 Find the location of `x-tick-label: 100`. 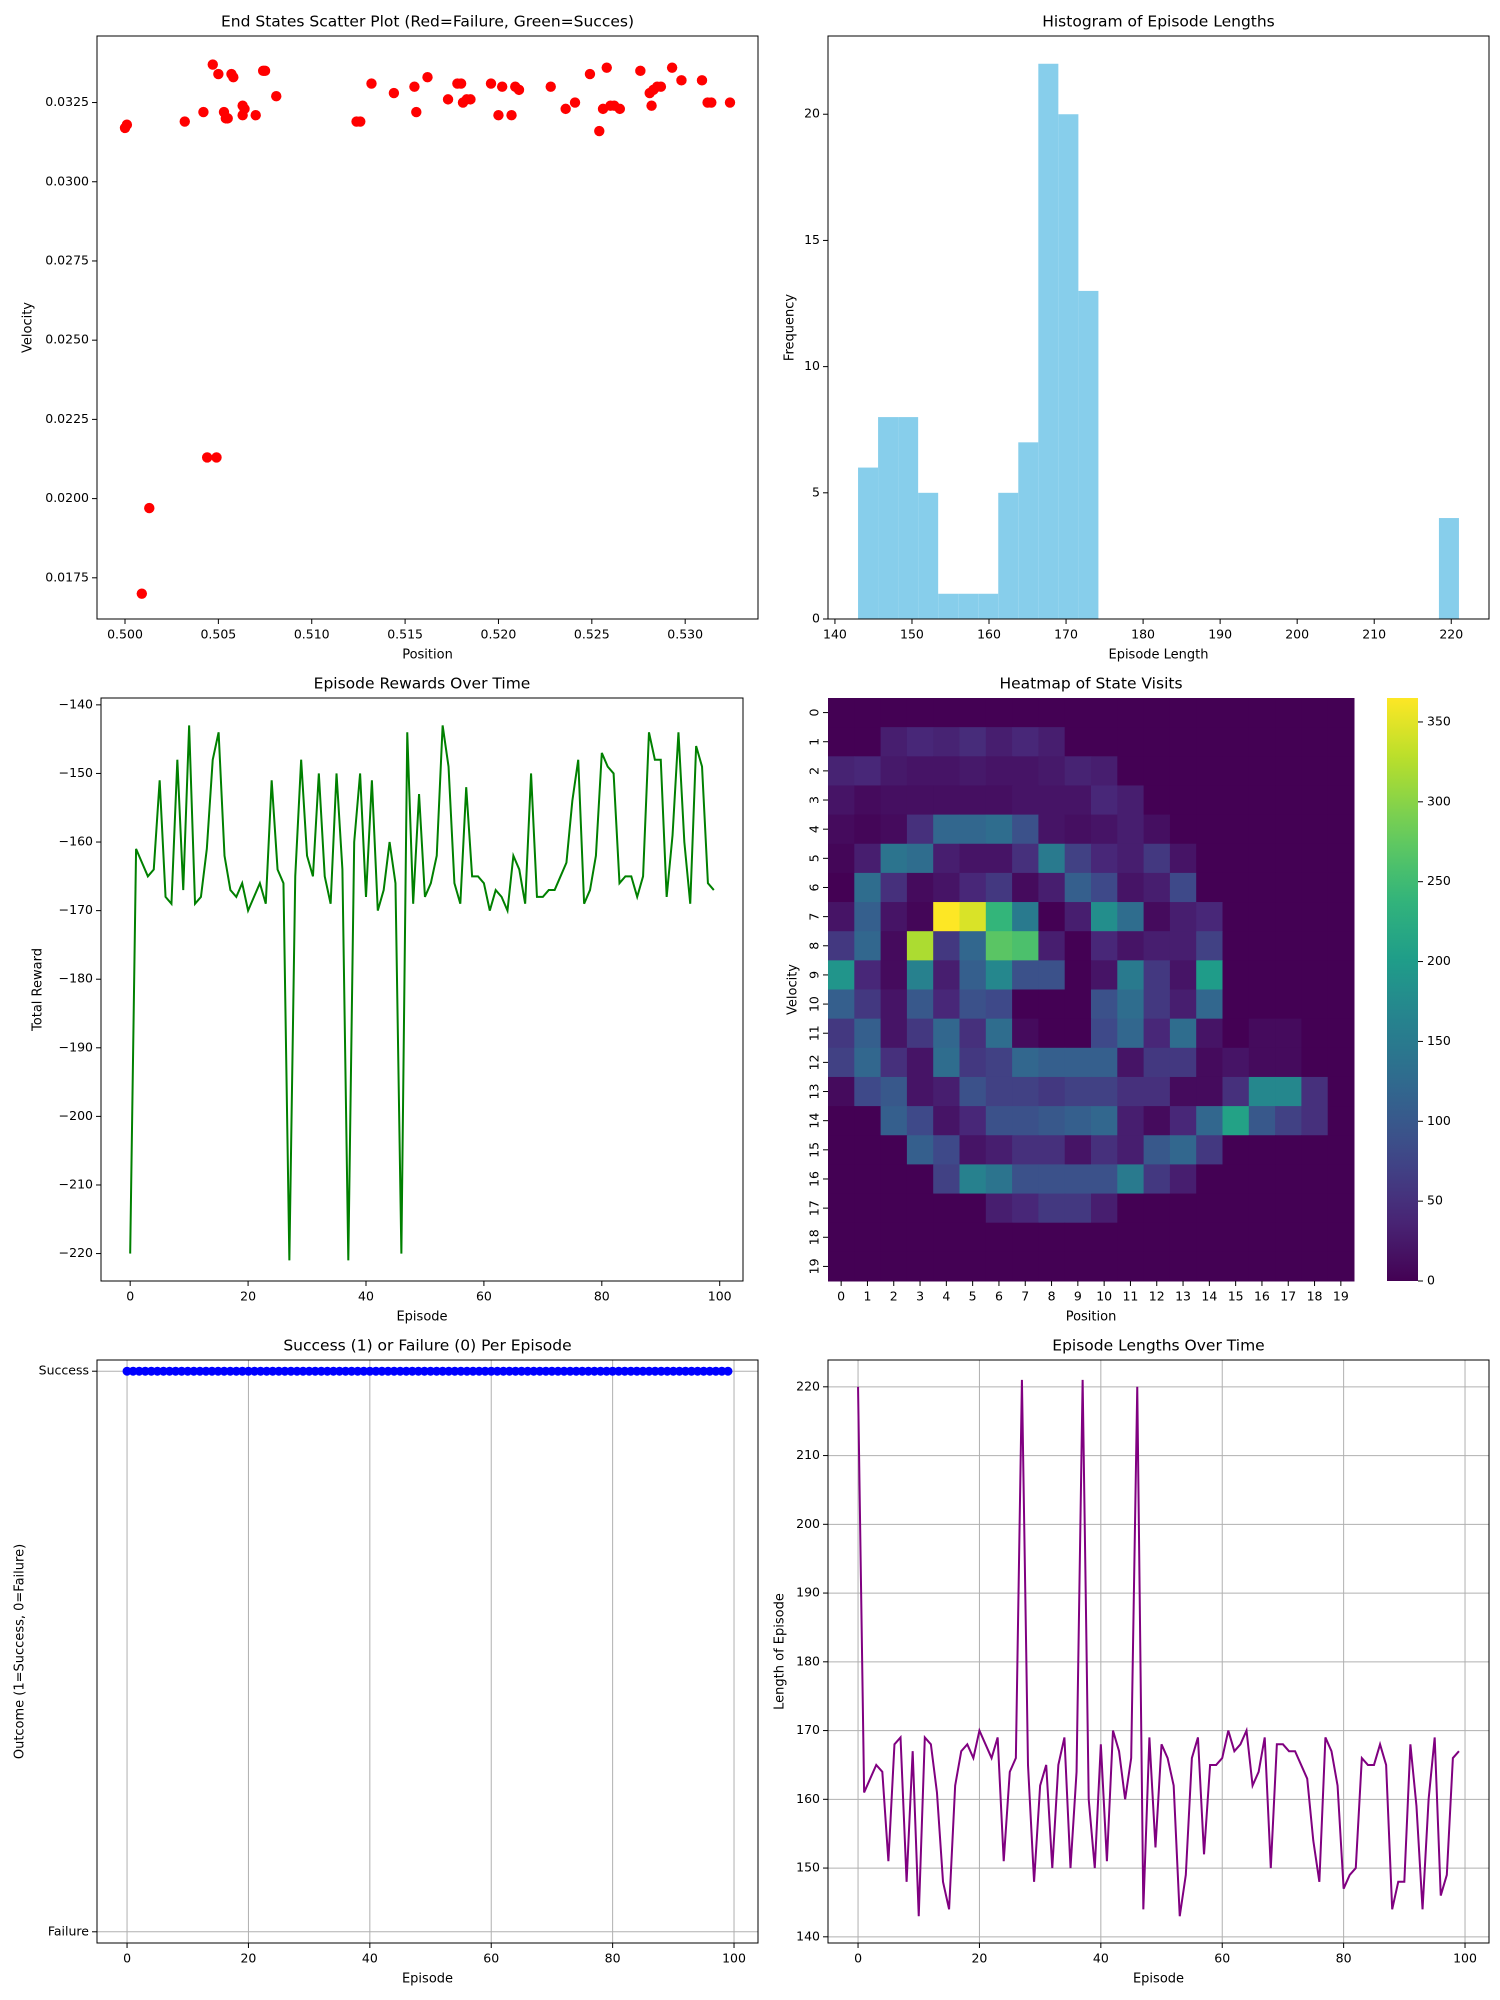

x-tick-label: 100 is located at coordinates (1465, 1958).